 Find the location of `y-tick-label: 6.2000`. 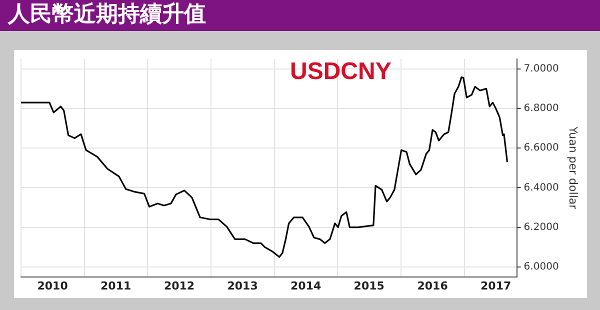

y-tick-label: 6.2000 is located at coordinates (541, 227).